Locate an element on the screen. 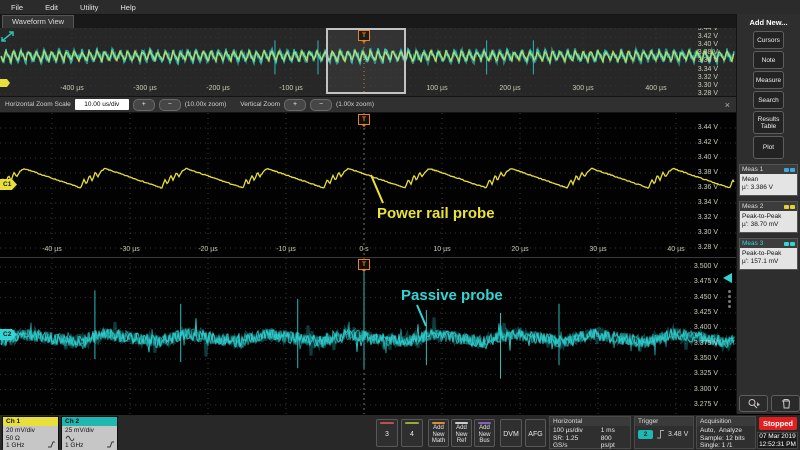  menu-help: Help is located at coordinates (128, 7).